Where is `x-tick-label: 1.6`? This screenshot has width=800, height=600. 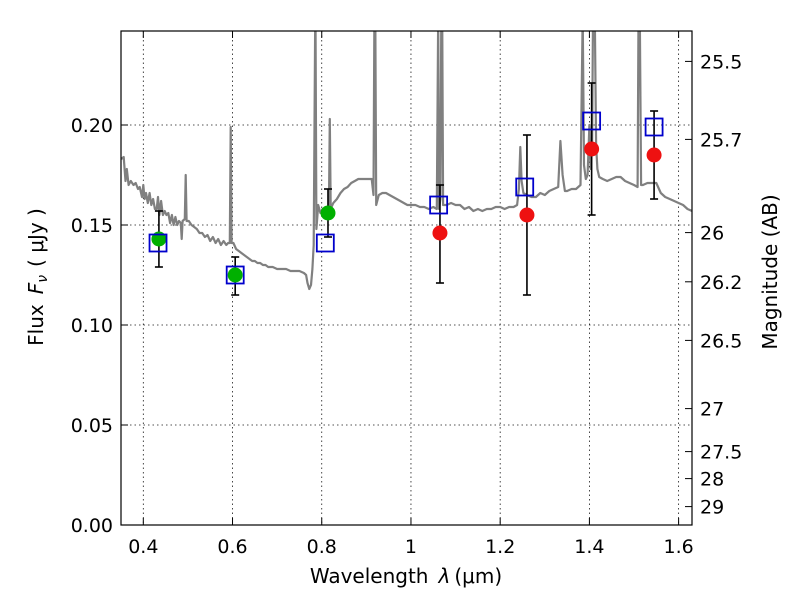
x-tick-label: 1.6 is located at coordinates (679, 547).